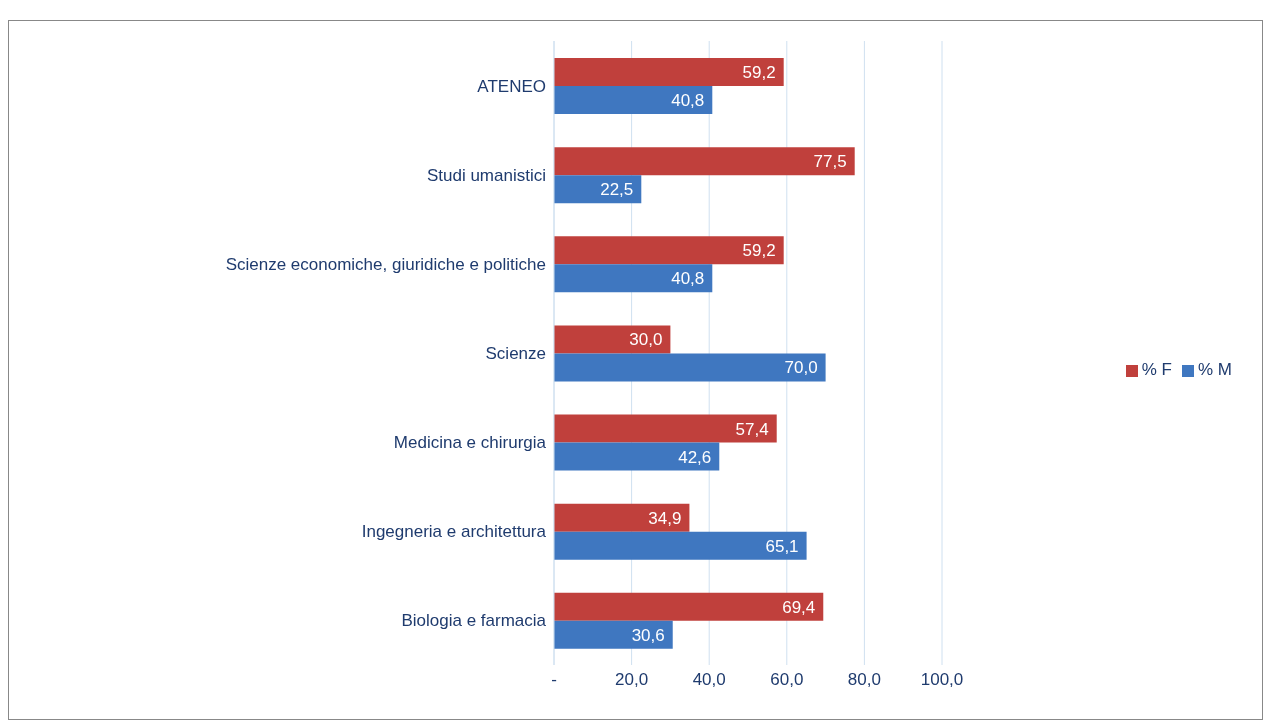 This screenshot has height=722, width=1263. I want to click on y-tick-label: Studi umanistici, so click(486, 175).